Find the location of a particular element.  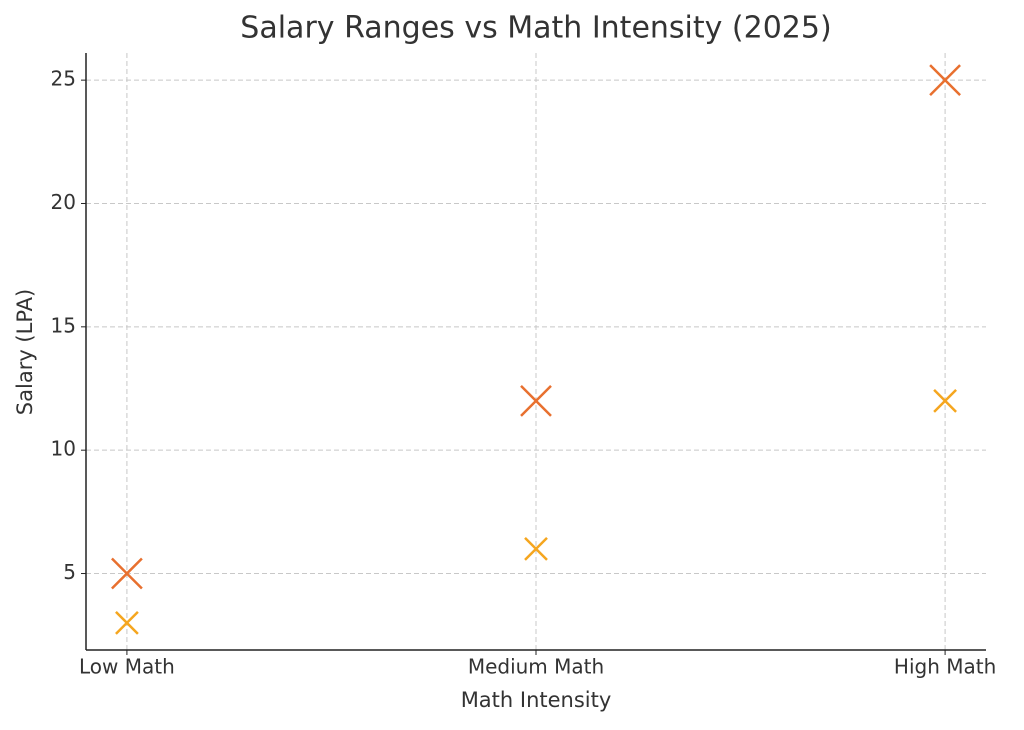

y-tick-label: 25 is located at coordinates (63, 79).